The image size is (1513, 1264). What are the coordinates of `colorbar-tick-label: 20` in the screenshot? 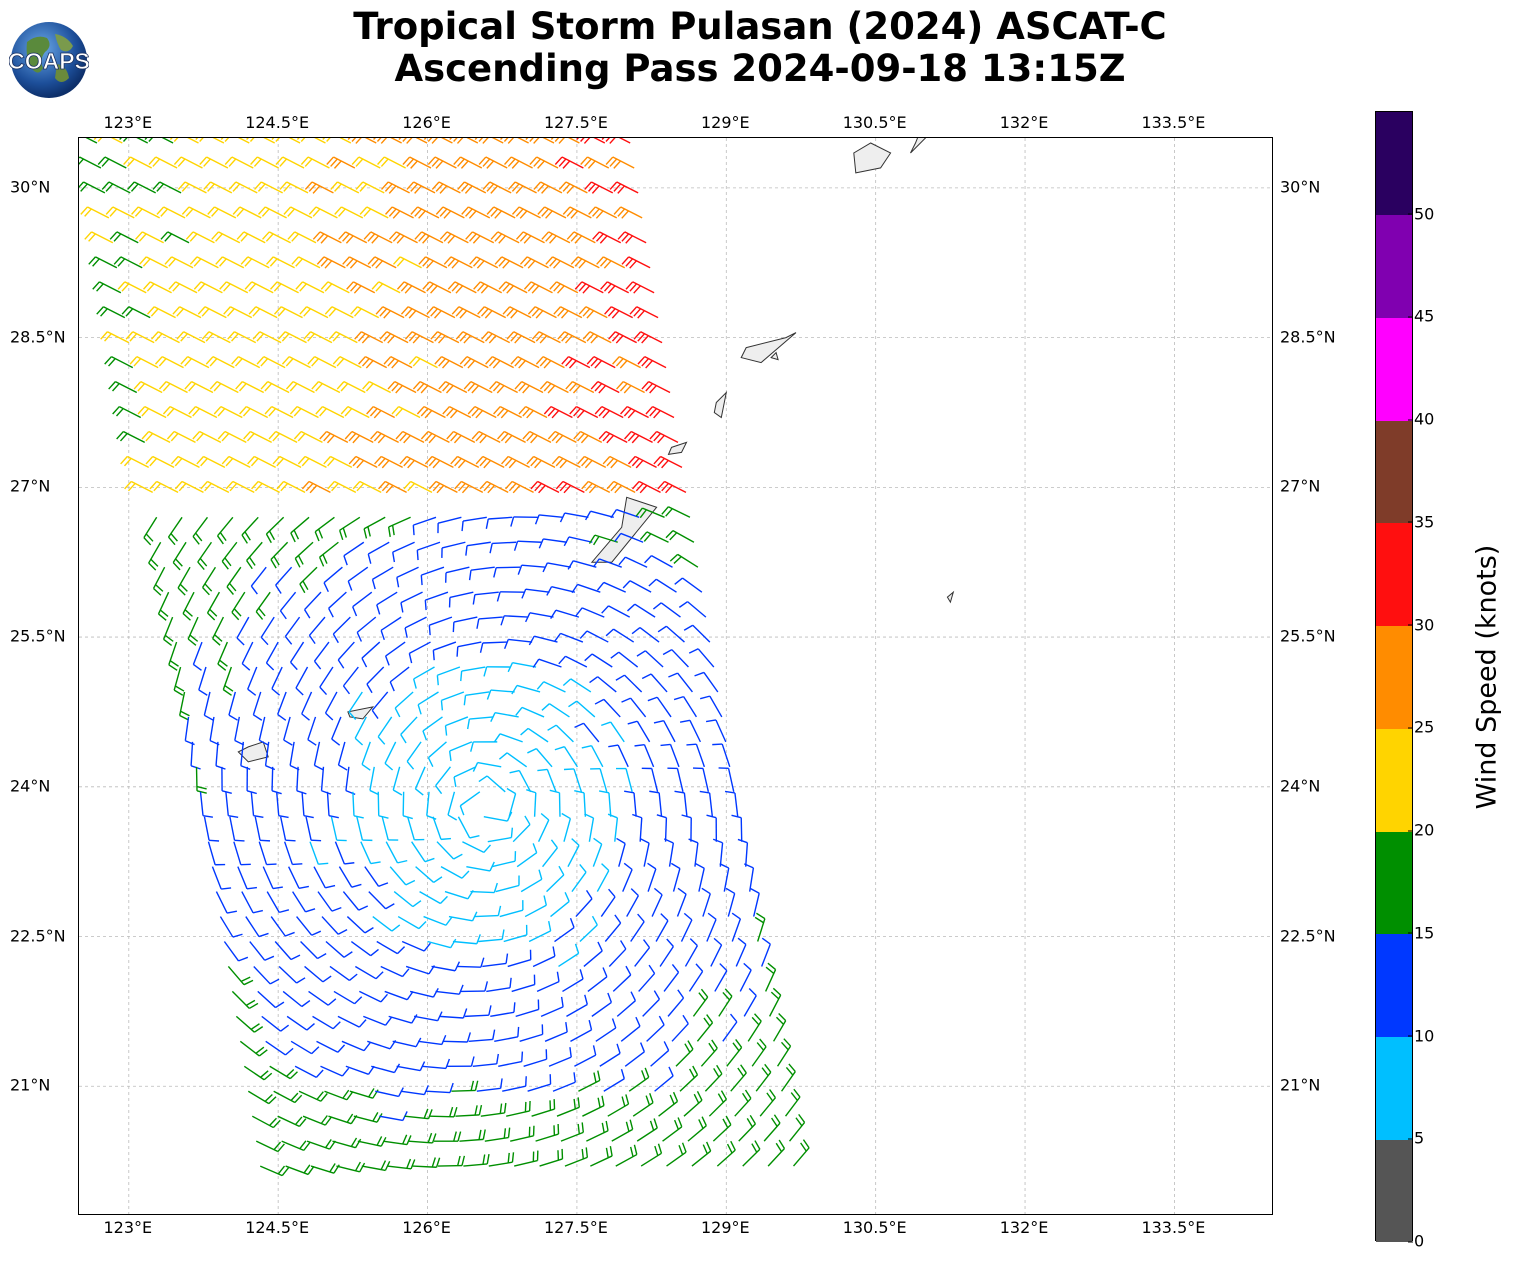 It's located at (1421, 830).